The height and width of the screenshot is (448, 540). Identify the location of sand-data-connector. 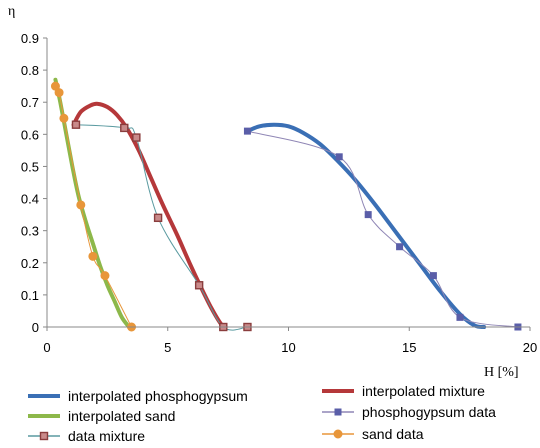
(93, 206).